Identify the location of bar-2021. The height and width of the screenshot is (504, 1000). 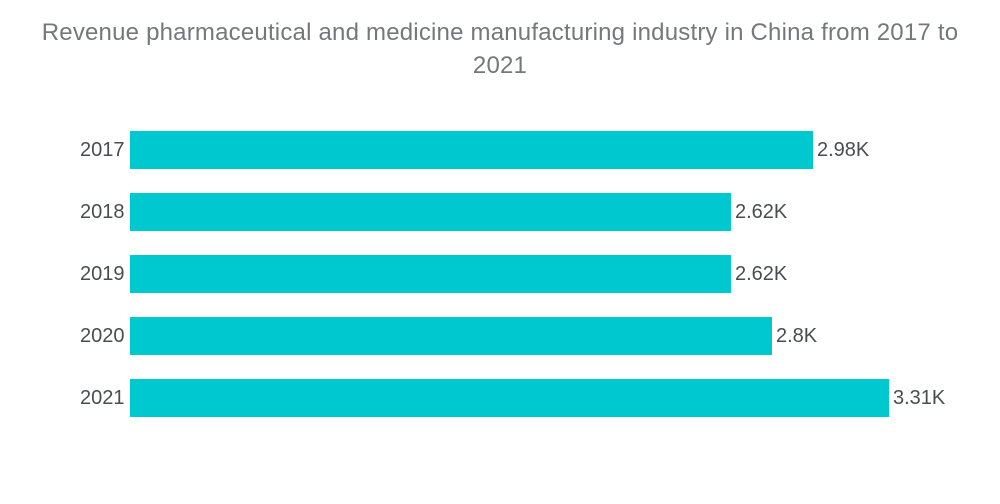
(509, 398).